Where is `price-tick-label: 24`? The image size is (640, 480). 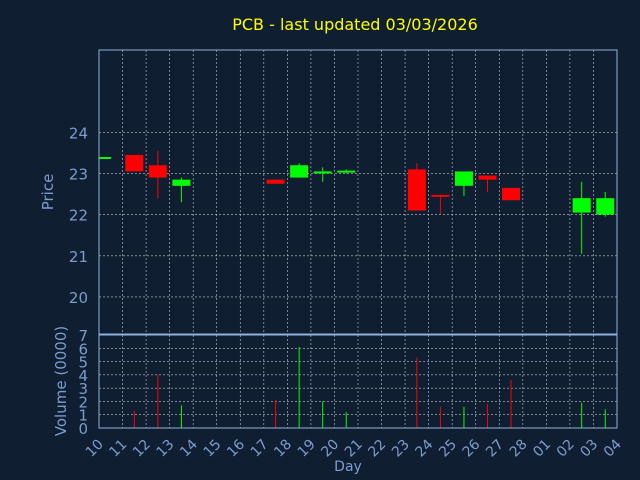
price-tick-label: 24 is located at coordinates (78, 133).